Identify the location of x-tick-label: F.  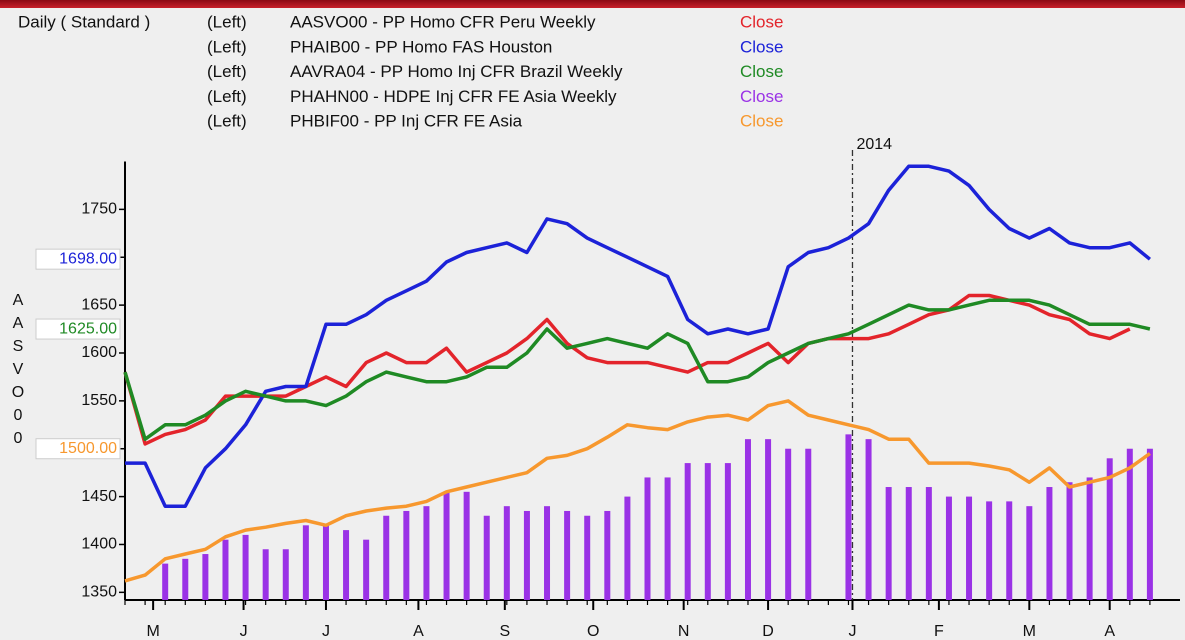
(939, 631).